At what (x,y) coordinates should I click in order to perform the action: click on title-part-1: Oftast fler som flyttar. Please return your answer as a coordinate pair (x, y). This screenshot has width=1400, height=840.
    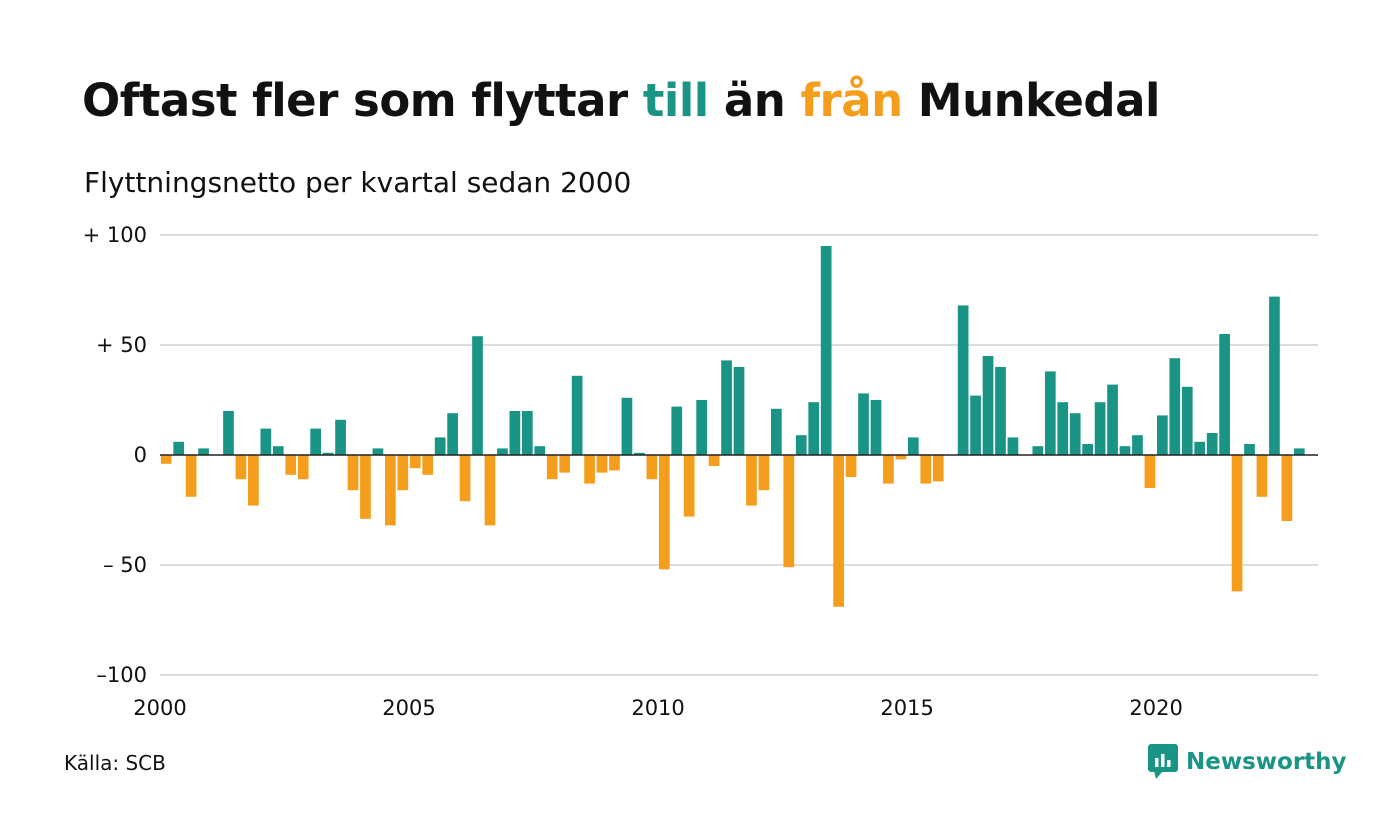
    Looking at the image, I should click on (362, 100).